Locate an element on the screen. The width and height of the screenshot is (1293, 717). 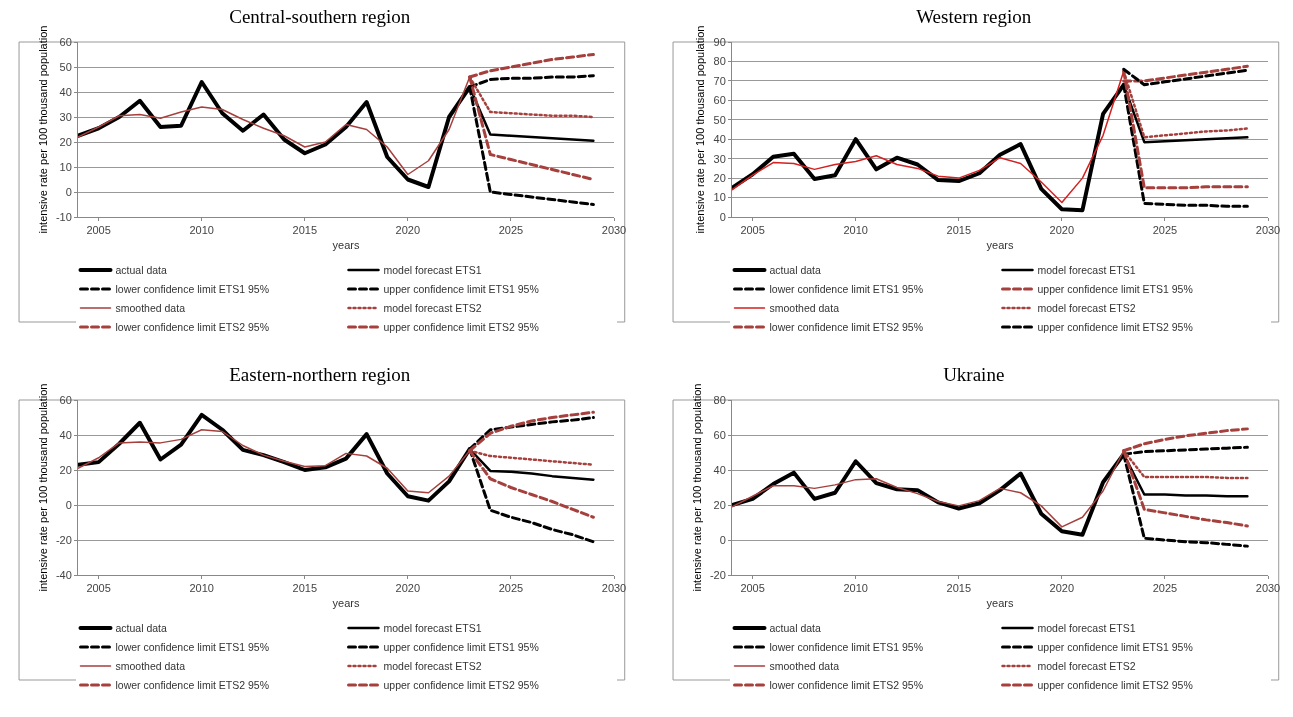
chart-title: Ukraine is located at coordinates (973, 374).